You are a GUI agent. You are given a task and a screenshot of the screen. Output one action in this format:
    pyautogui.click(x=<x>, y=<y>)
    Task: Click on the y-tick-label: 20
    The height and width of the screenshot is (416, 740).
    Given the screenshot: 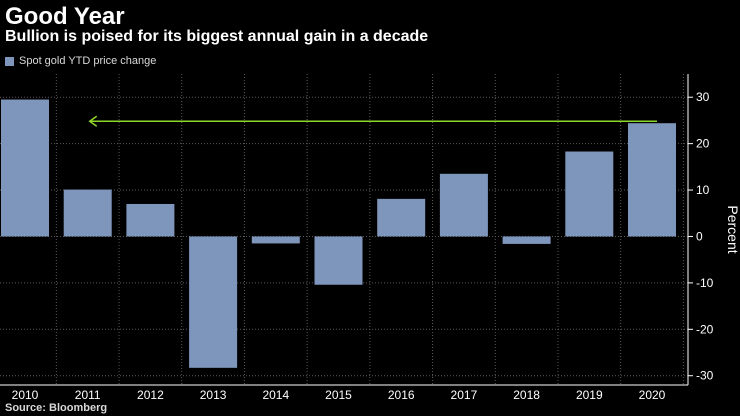 What is the action you would take?
    pyautogui.click(x=703, y=144)
    